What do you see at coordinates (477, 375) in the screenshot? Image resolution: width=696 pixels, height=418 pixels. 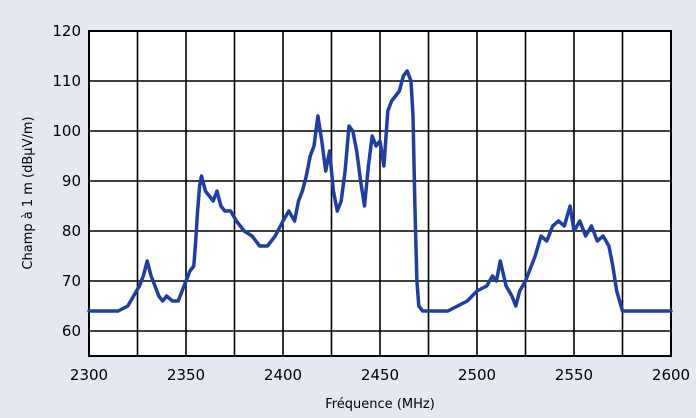 I see `x-tick-label: 2500` at bounding box center [477, 375].